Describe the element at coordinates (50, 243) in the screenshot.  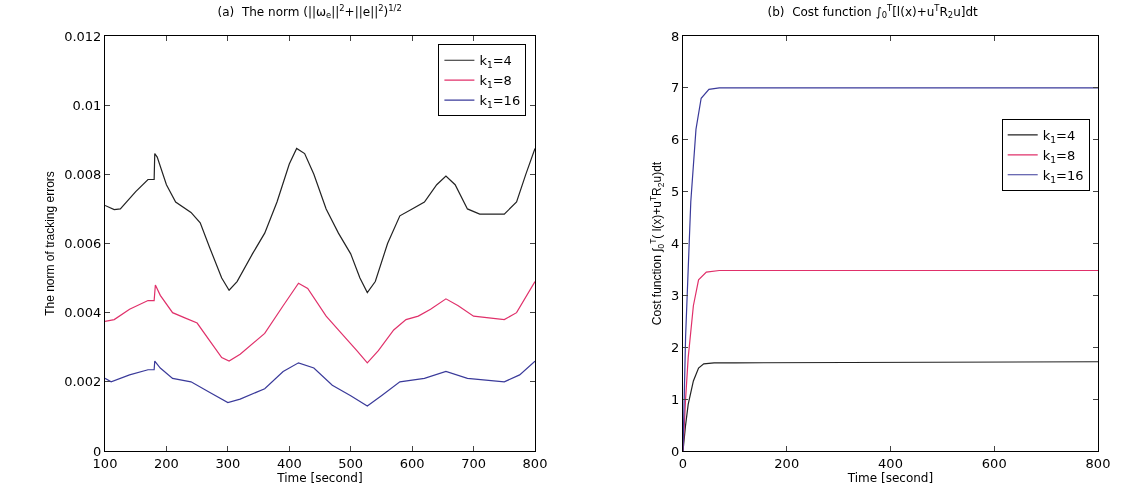
I see `y-axis-title: The norm of tracking errors` at that location.